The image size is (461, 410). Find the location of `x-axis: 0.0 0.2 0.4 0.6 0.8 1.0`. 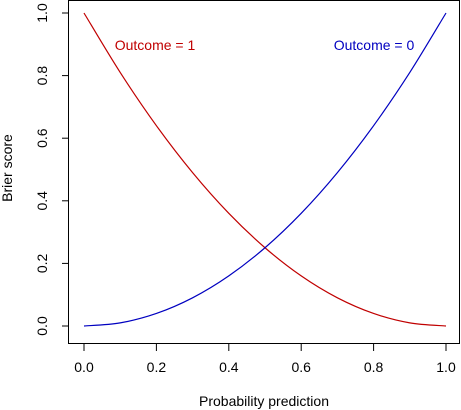

x-axis: 0.0 0.2 0.4 0.6 0.8 1.0 is located at coordinates (265, 359).